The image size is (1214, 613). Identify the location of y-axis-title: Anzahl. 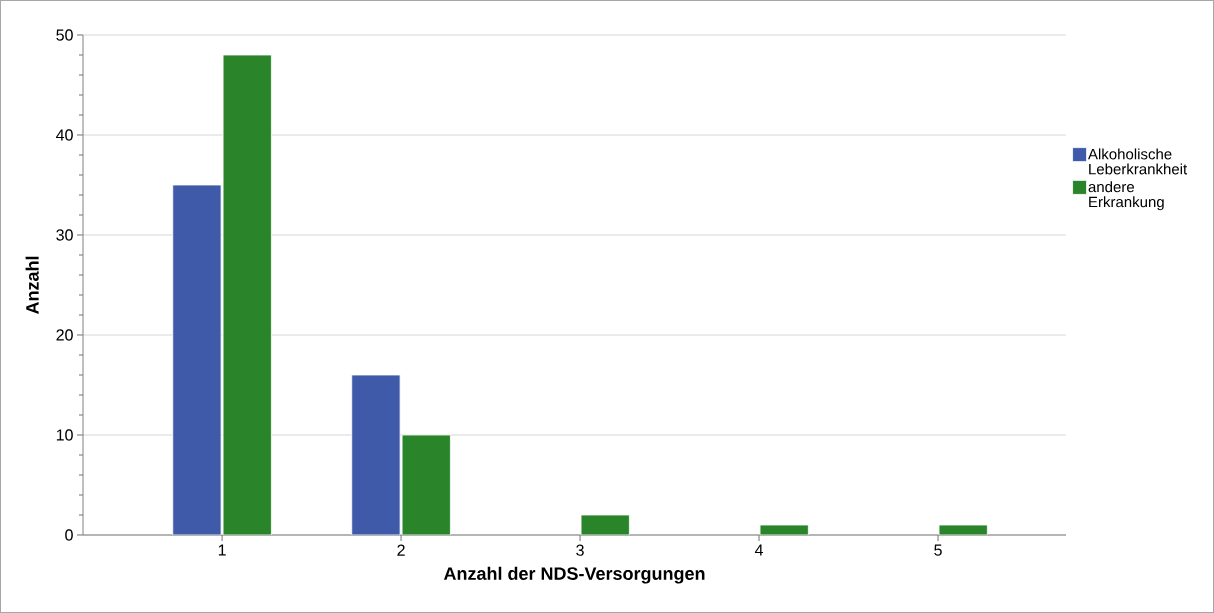
(32, 285).